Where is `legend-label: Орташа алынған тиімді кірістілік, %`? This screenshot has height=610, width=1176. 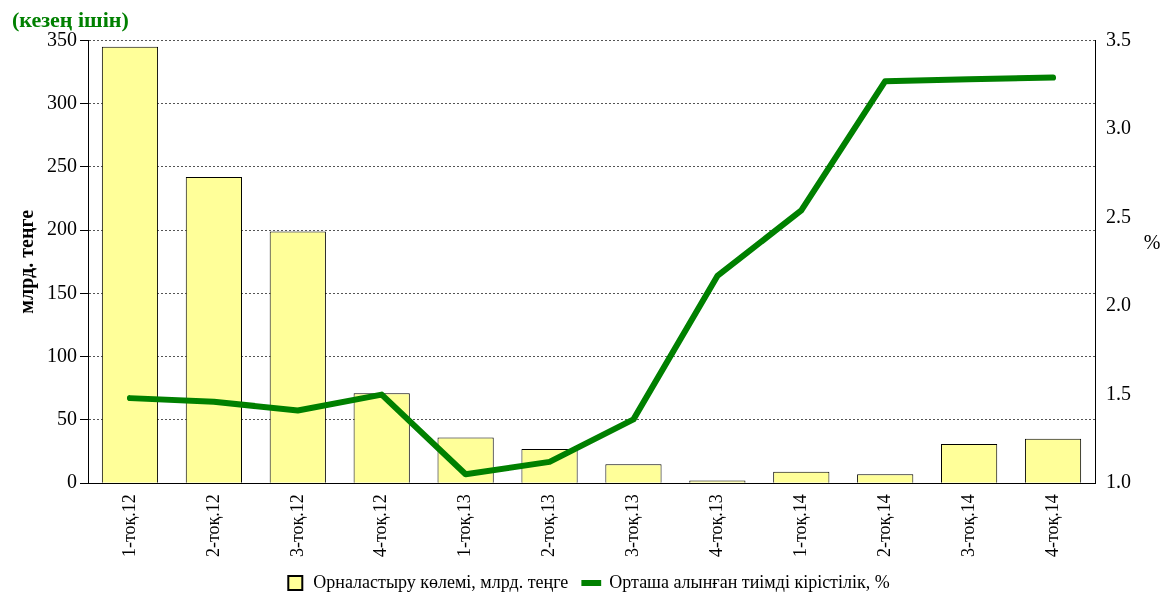
legend-label: Орташа алынған тиімді кірістілік, % is located at coordinates (749, 581).